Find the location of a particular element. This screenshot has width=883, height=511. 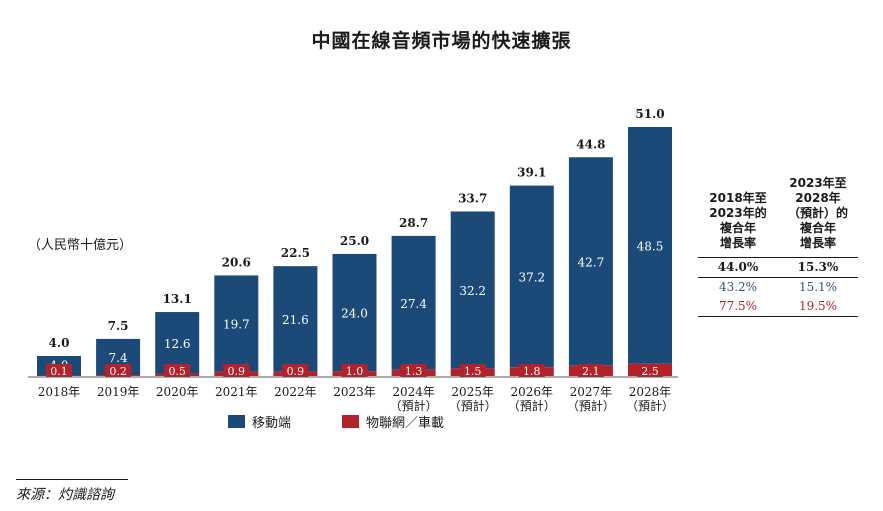

x-tick-label: 2028年 is located at coordinates (650, 392).